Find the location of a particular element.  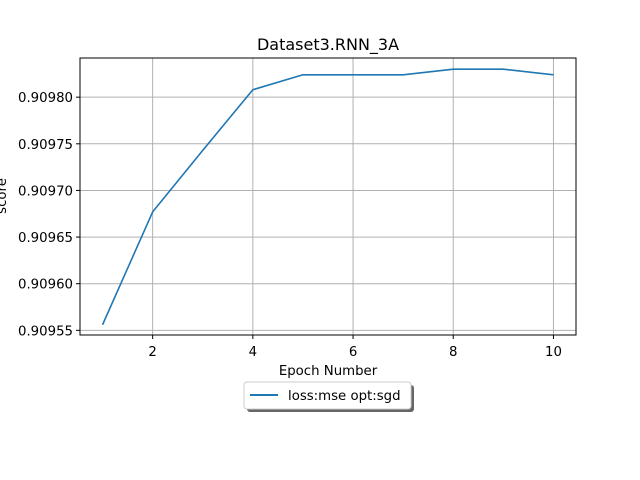

legend-box is located at coordinates (327, 395).